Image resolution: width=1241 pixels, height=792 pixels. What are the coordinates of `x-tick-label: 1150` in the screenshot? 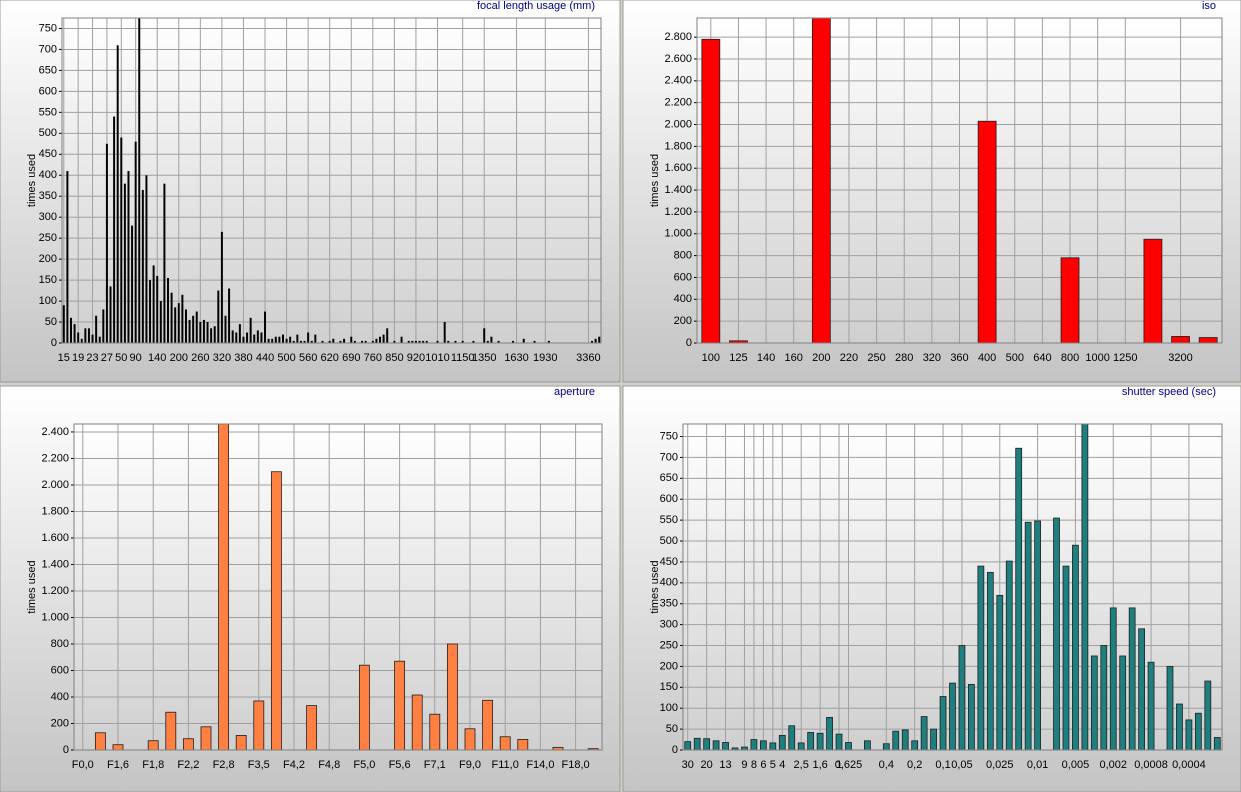 It's located at (463, 358).